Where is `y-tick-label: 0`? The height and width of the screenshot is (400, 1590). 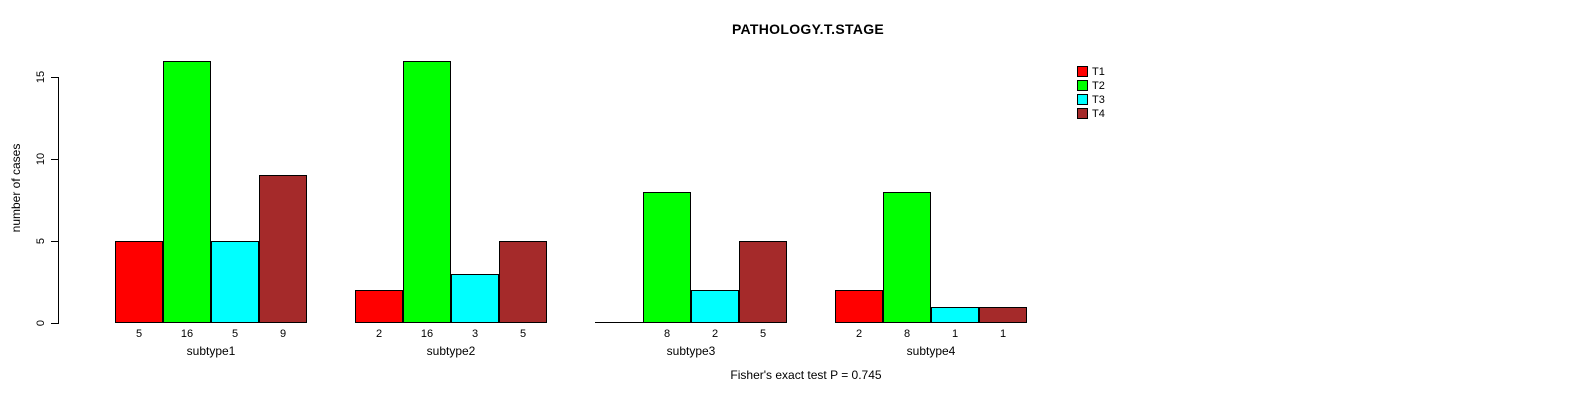 y-tick-label: 0 is located at coordinates (41, 323).